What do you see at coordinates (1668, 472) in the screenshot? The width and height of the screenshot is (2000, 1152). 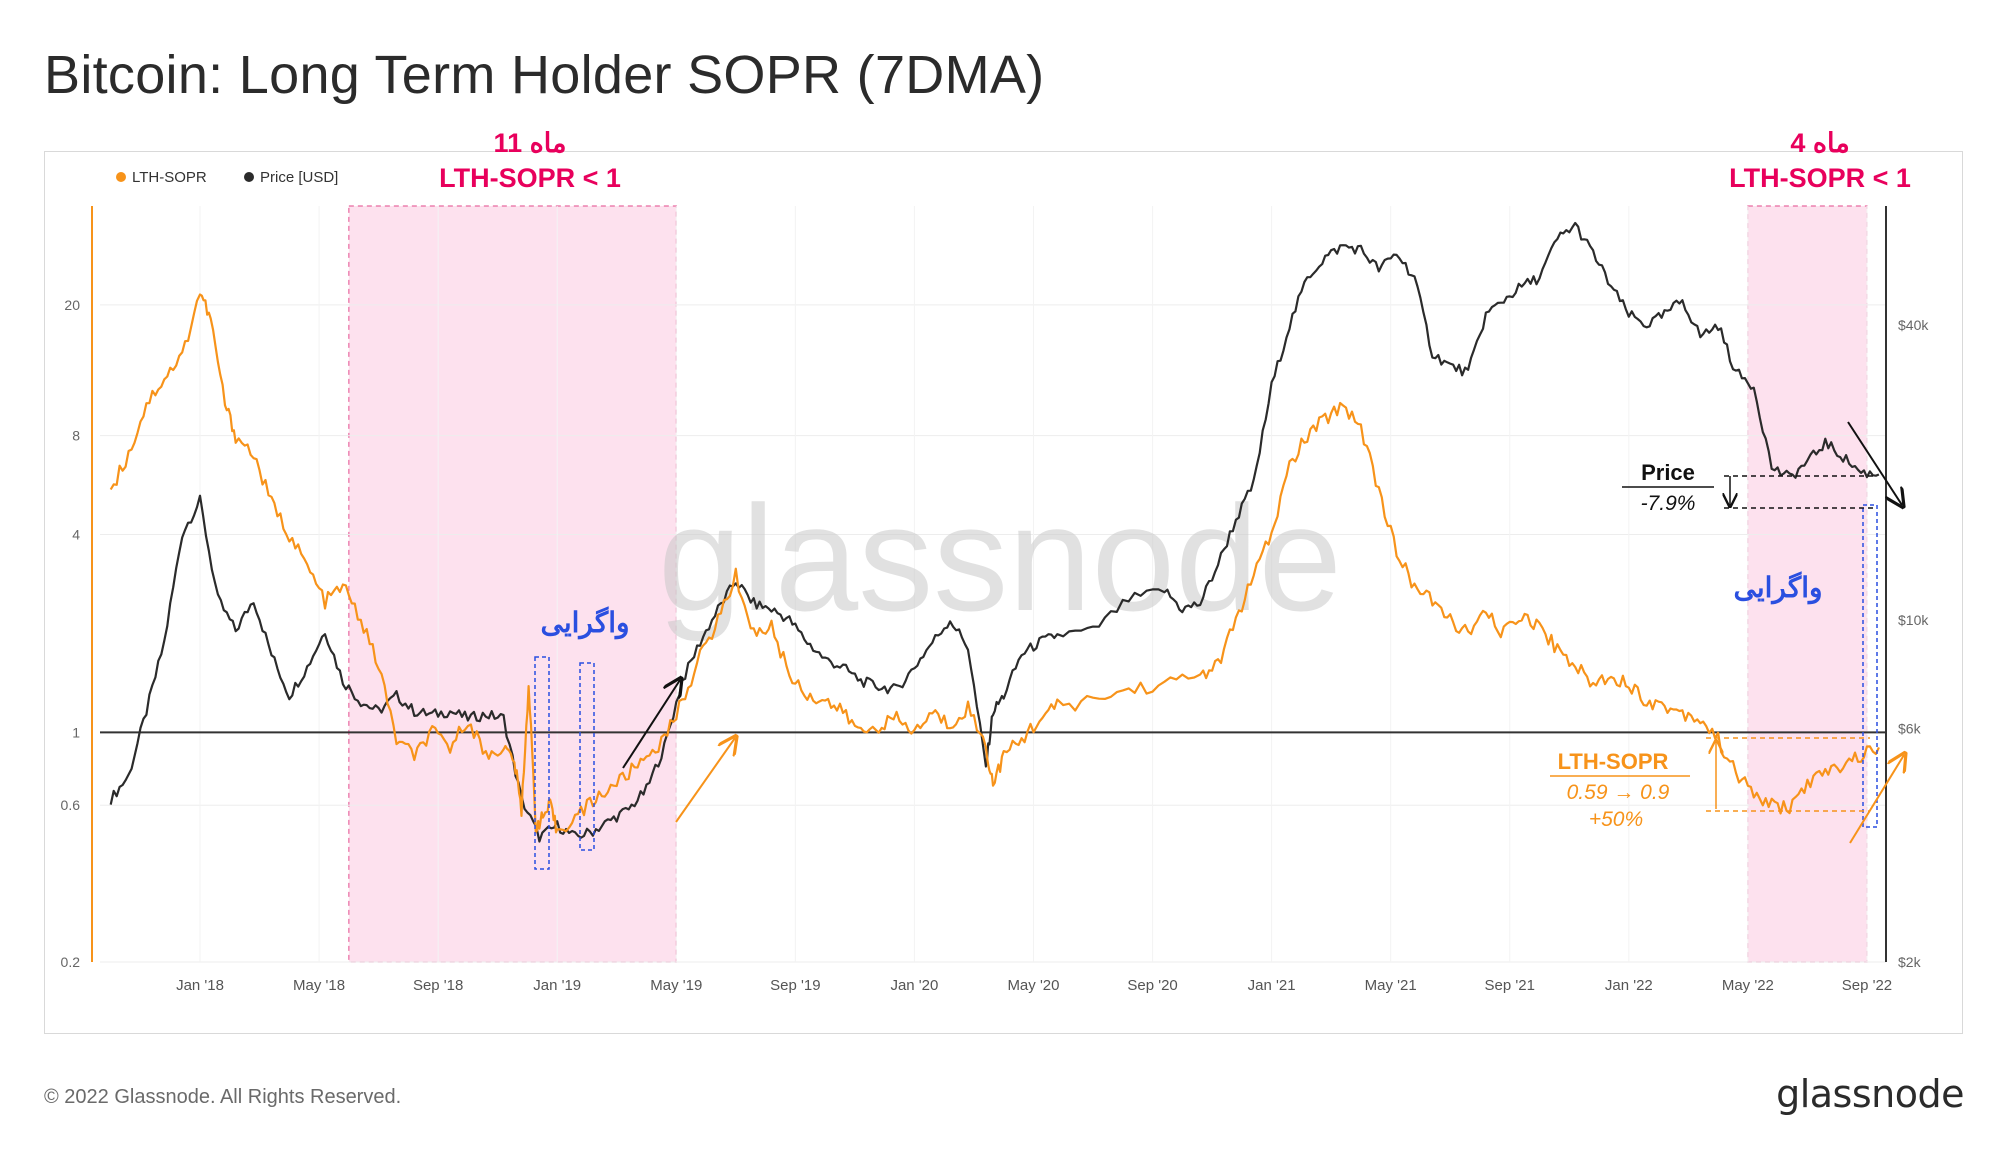 I see `price-change-label: Price` at bounding box center [1668, 472].